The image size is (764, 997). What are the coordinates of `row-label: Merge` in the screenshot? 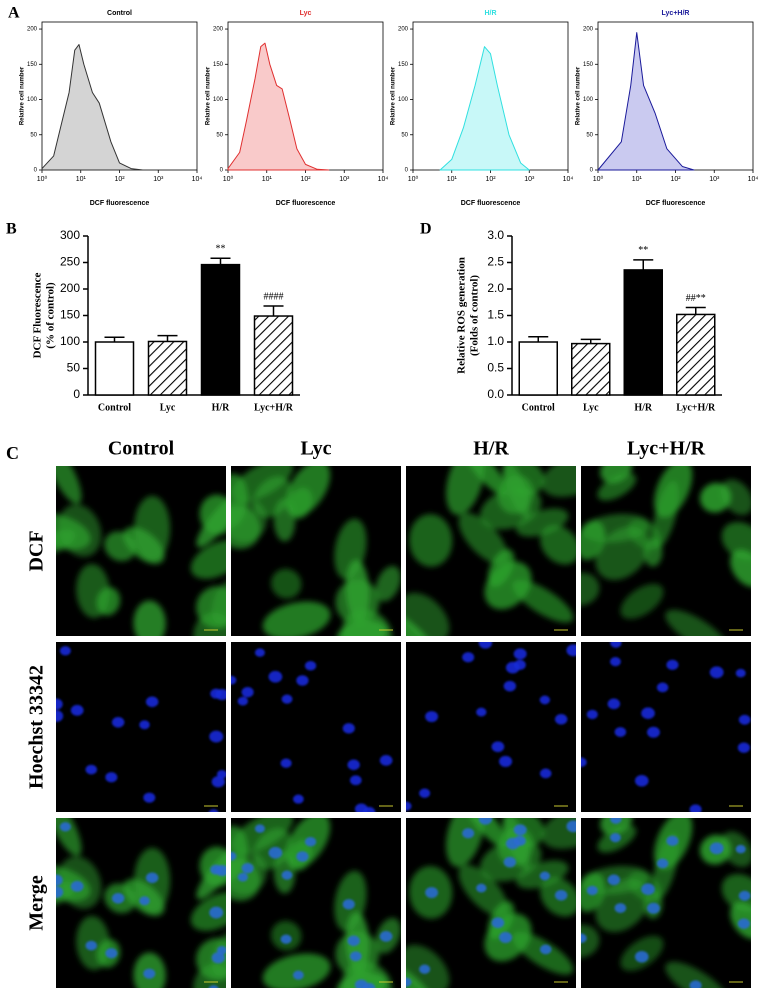 It's located at (37, 903).